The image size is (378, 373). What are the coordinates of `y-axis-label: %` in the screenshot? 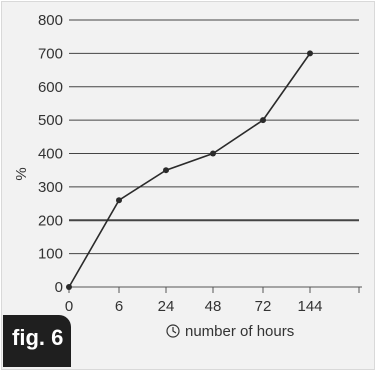 It's located at (21, 173).